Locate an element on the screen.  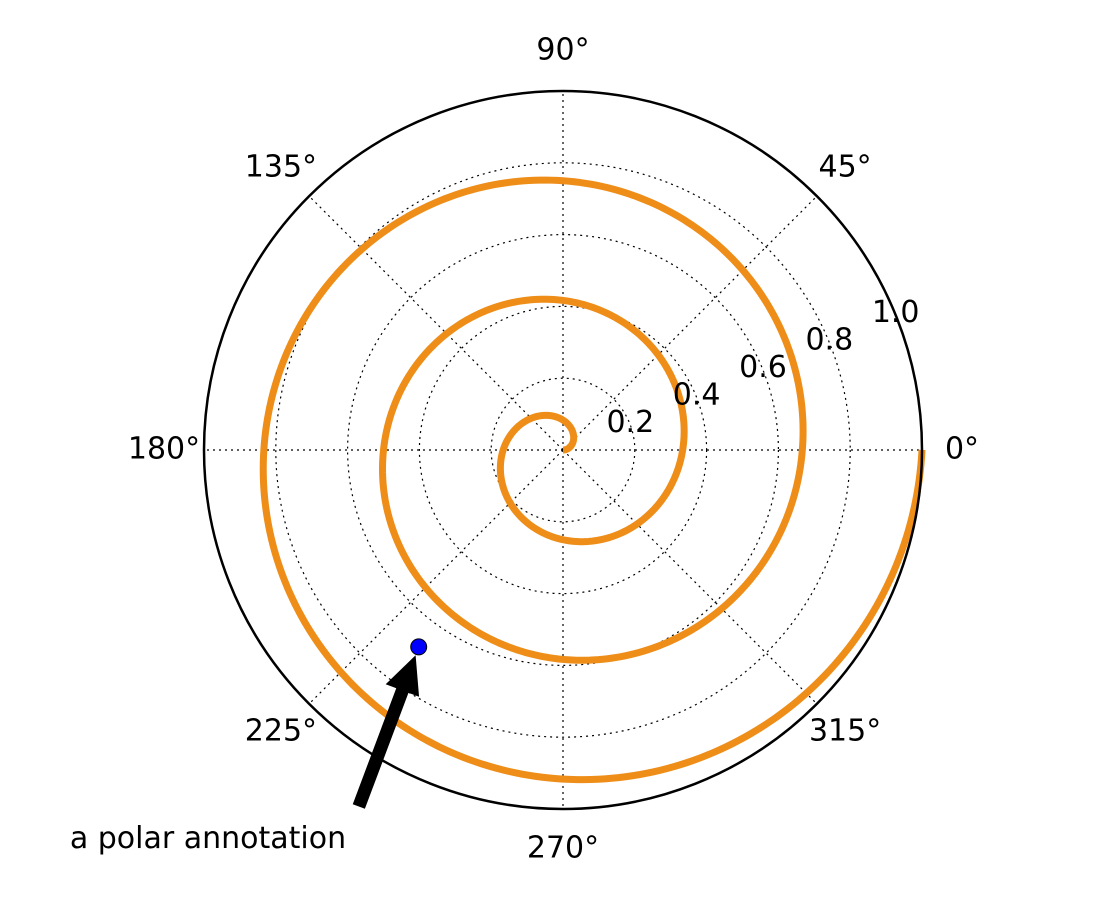
theta-tick-label: 315° is located at coordinates (845, 731).